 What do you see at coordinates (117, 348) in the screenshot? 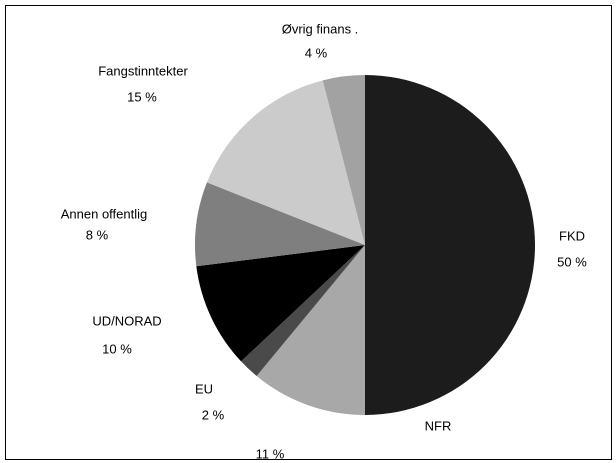
I see `slice-value: 10 %` at bounding box center [117, 348].